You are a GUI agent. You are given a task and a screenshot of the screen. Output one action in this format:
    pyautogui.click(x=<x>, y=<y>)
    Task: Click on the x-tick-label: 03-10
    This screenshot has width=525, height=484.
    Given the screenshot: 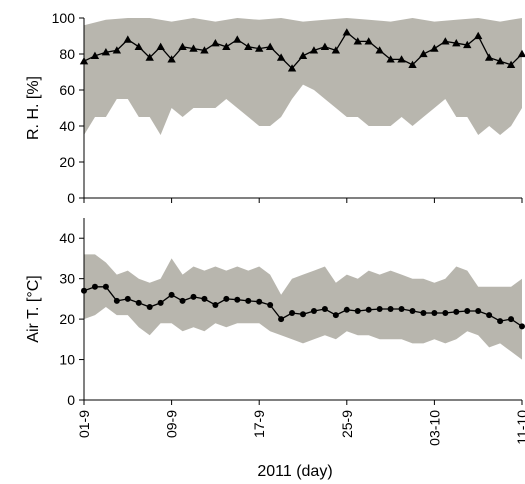 What is the action you would take?
    pyautogui.click(x=434, y=428)
    